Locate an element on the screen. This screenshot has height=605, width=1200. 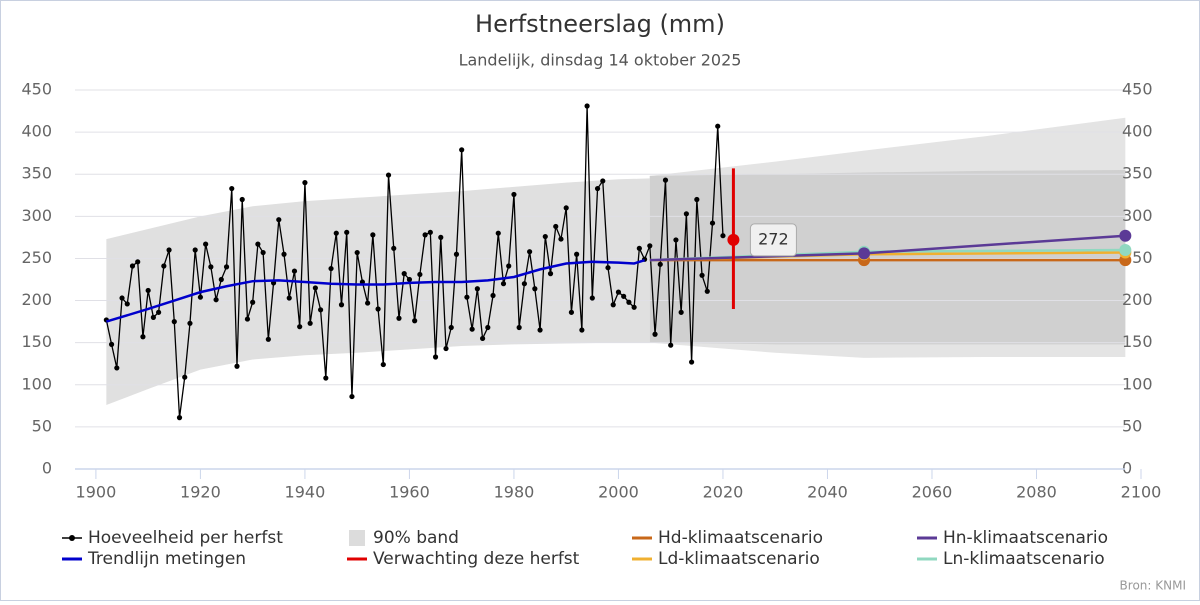
x-tick-label: 2000 is located at coordinates (618, 492).